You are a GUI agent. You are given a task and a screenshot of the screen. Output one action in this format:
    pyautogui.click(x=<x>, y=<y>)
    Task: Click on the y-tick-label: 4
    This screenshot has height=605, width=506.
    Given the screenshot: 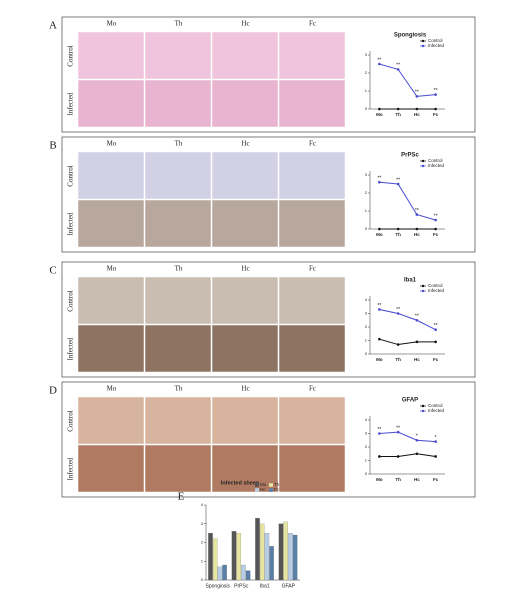 What is the action you would take?
    pyautogui.click(x=202, y=504)
    